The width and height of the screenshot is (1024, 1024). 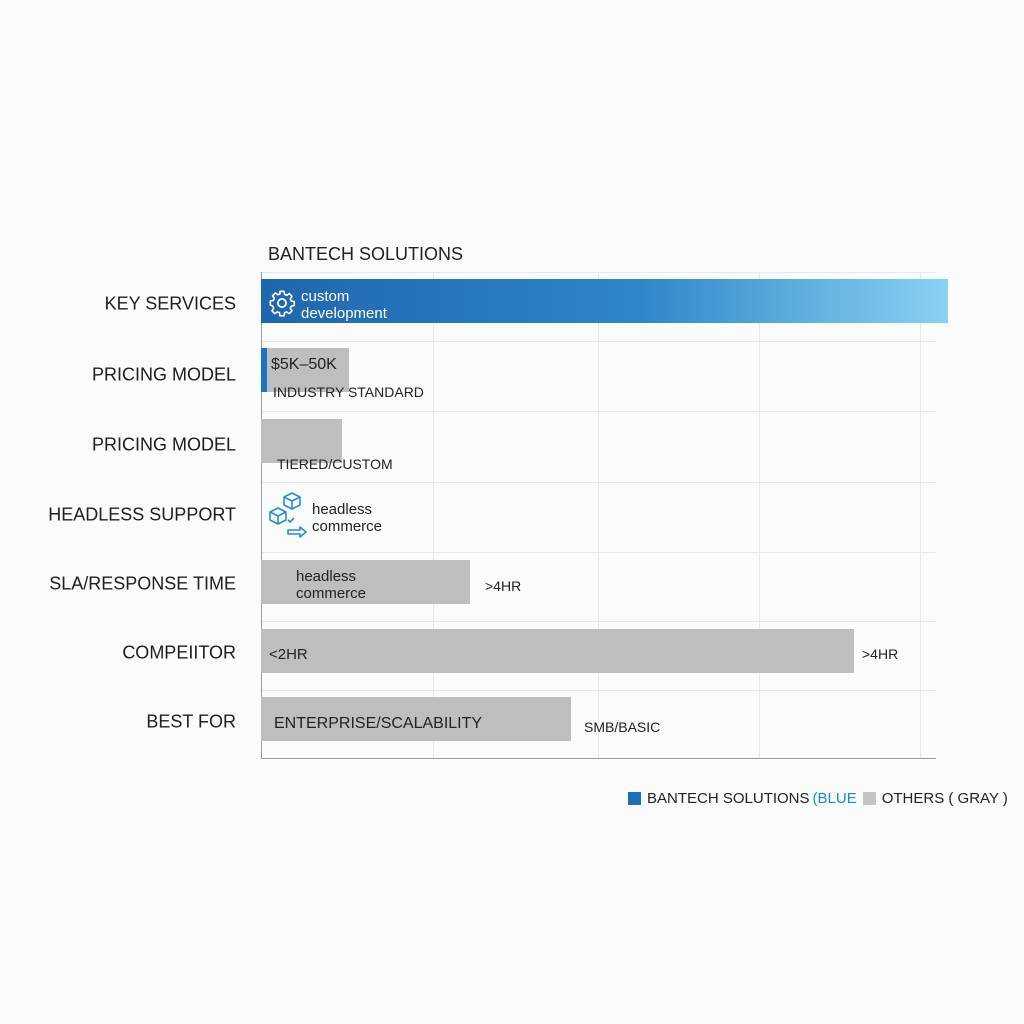 What do you see at coordinates (264, 370) in the screenshot?
I see `bar-blue-accent` at bounding box center [264, 370].